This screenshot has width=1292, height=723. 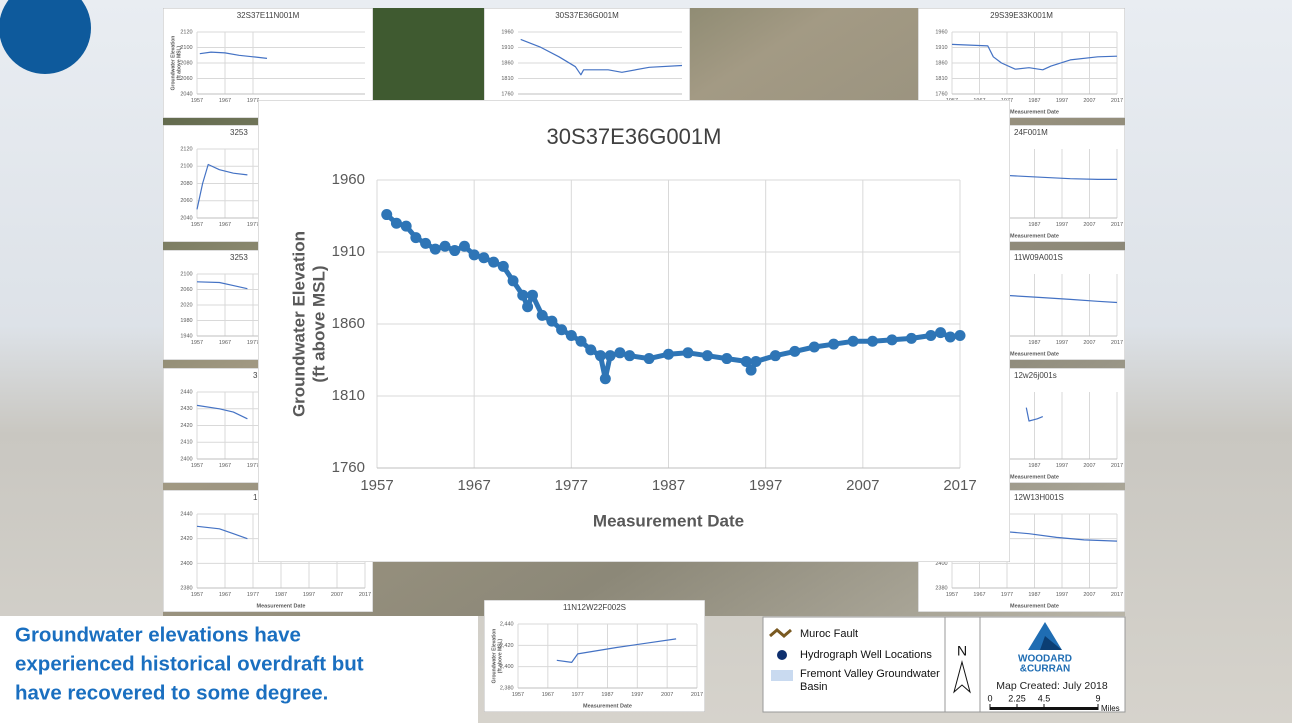 I want to click on y-tick-label: 2440, so click(x=186, y=392).